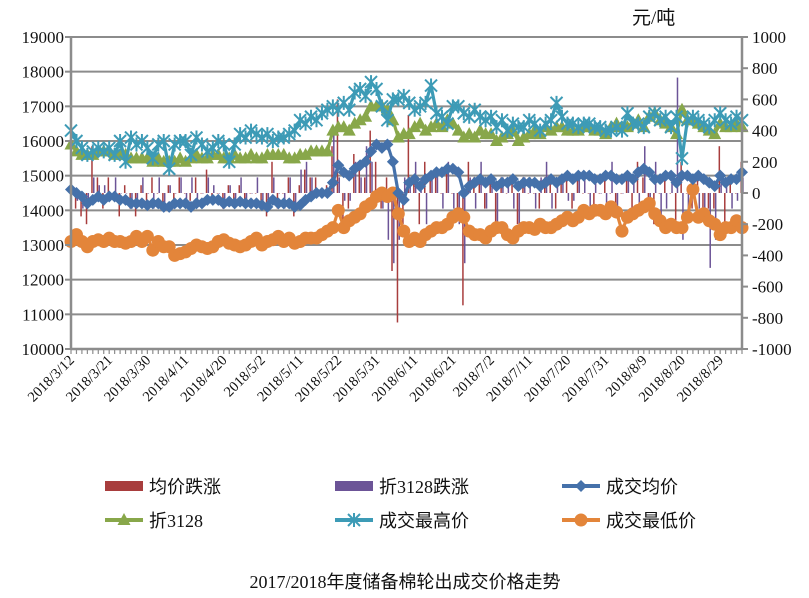 The height and width of the screenshot is (598, 809). What do you see at coordinates (43, 141) in the screenshot?
I see `left-axis-tick-label: 16000` at bounding box center [43, 141].